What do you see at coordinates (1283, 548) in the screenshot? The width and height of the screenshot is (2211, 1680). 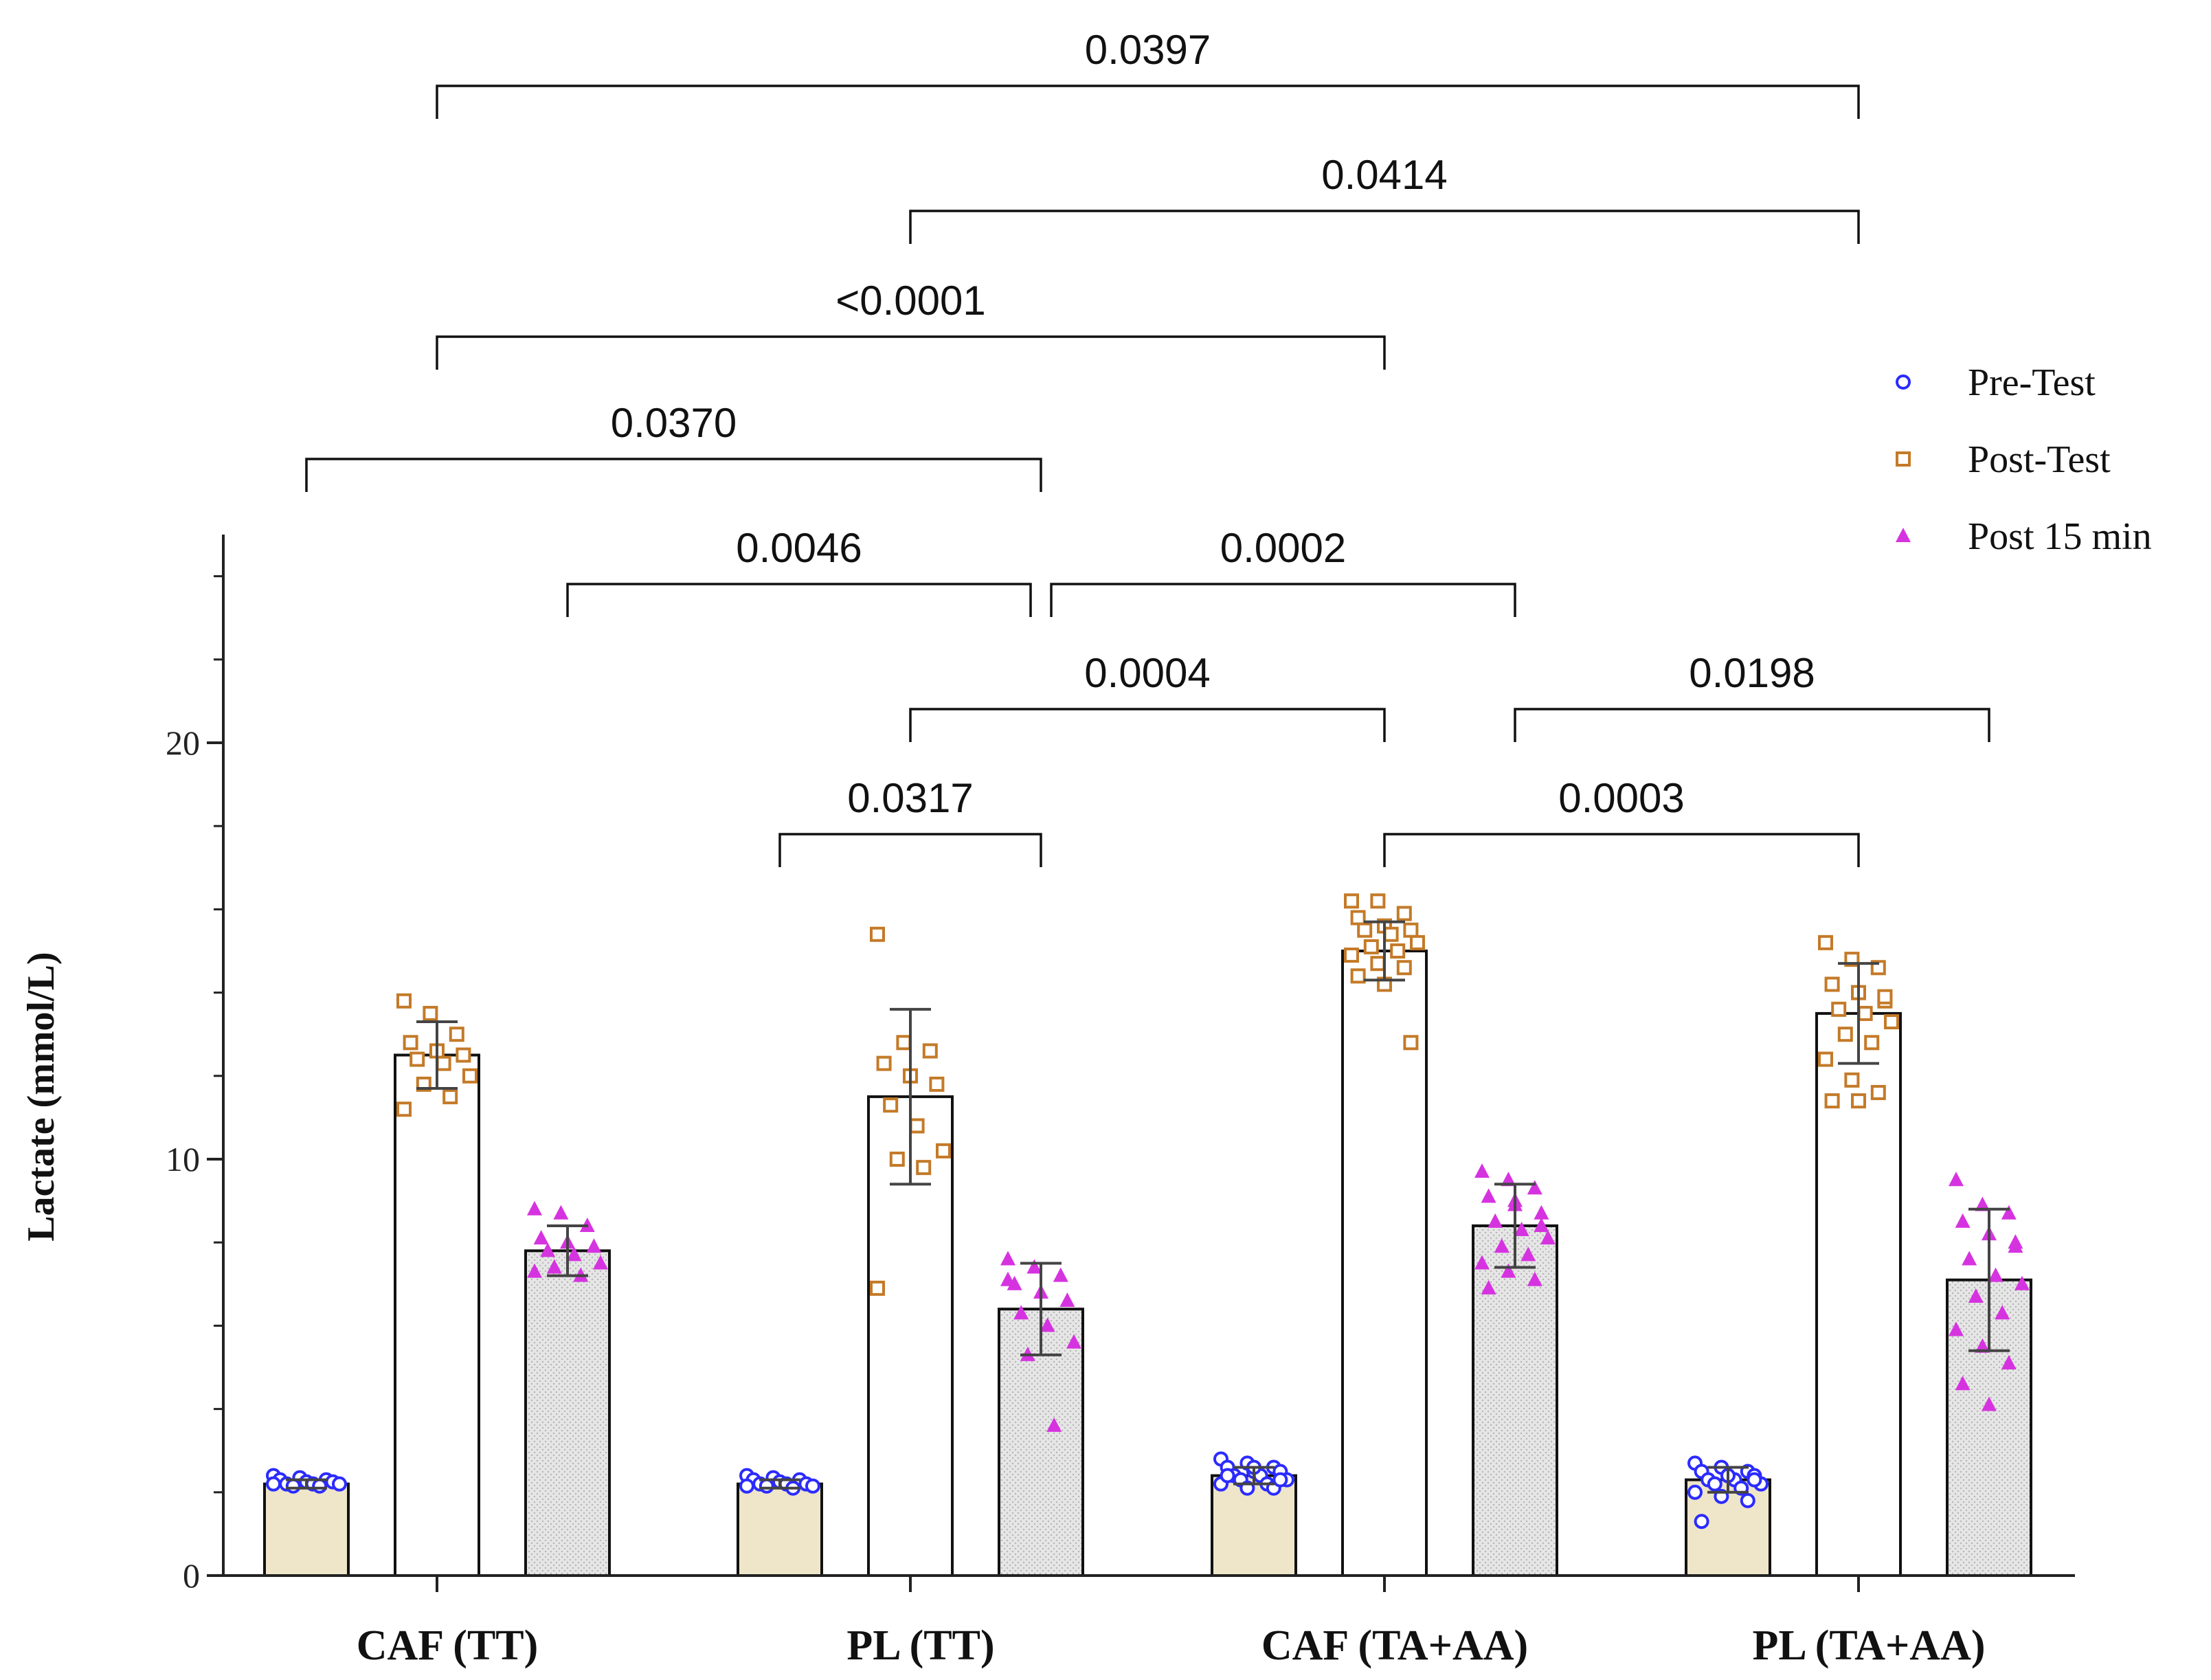 I see `p-value-label: 0.0002` at bounding box center [1283, 548].